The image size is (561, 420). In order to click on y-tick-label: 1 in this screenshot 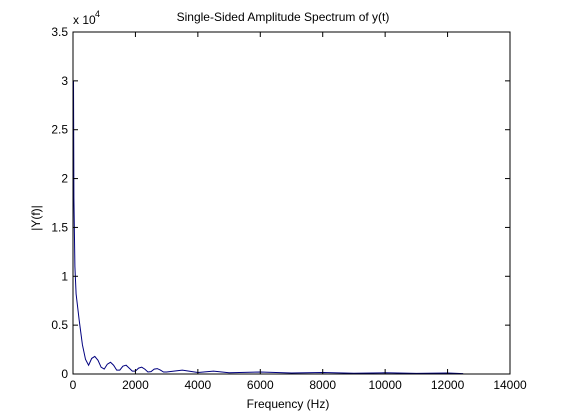, I will do `click(64, 276)`.